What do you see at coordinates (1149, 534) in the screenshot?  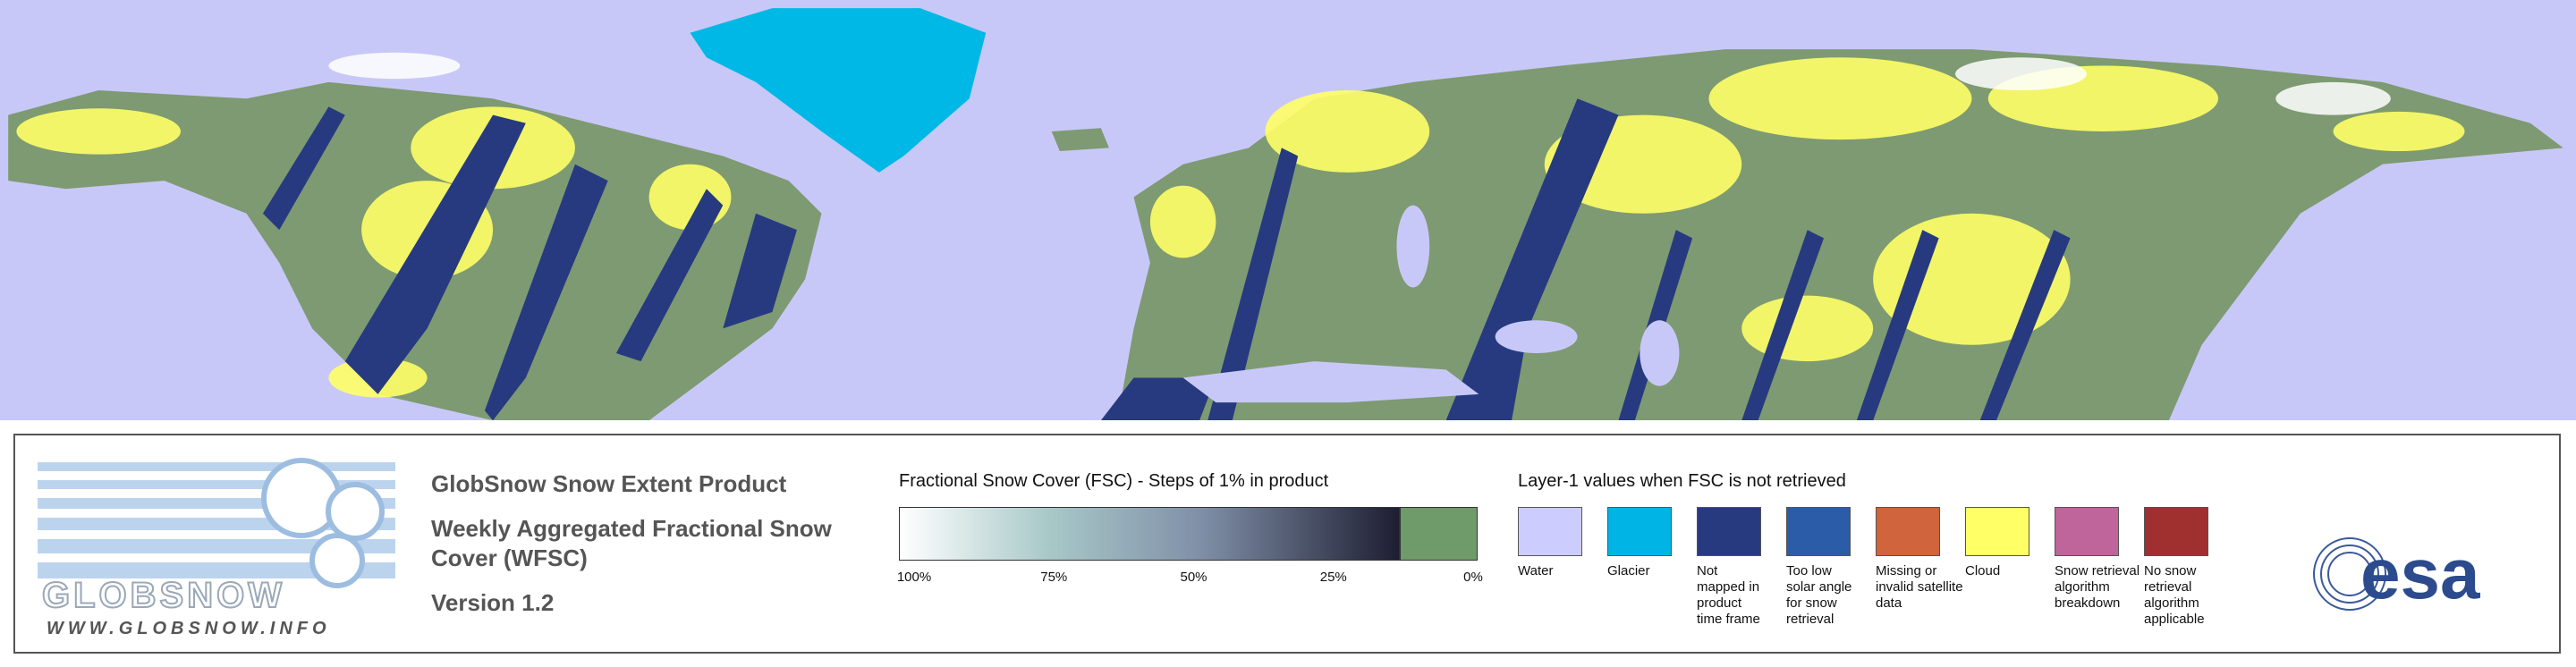 I see `colorbar-gradient` at bounding box center [1149, 534].